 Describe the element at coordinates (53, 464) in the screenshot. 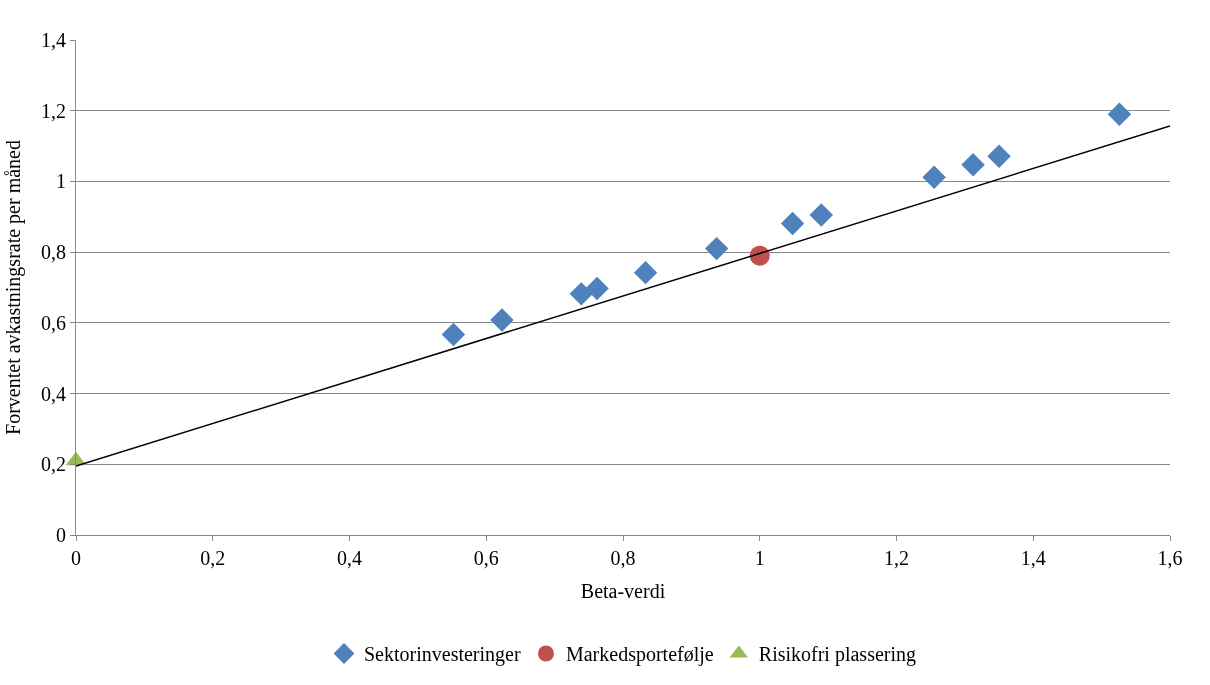

I see `y-tick-label: 0,2` at that location.